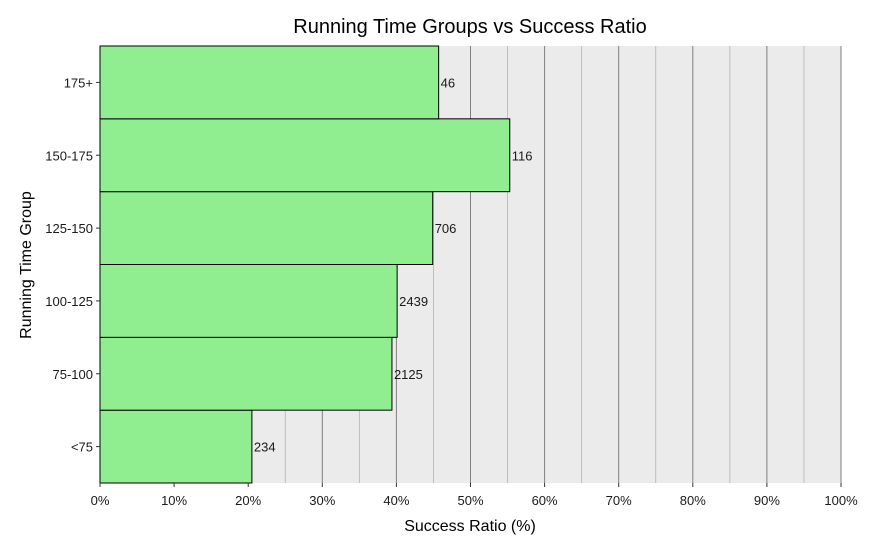 The width and height of the screenshot is (875, 552). Describe the element at coordinates (841, 500) in the screenshot. I see `x-tick-label: 100%` at that location.